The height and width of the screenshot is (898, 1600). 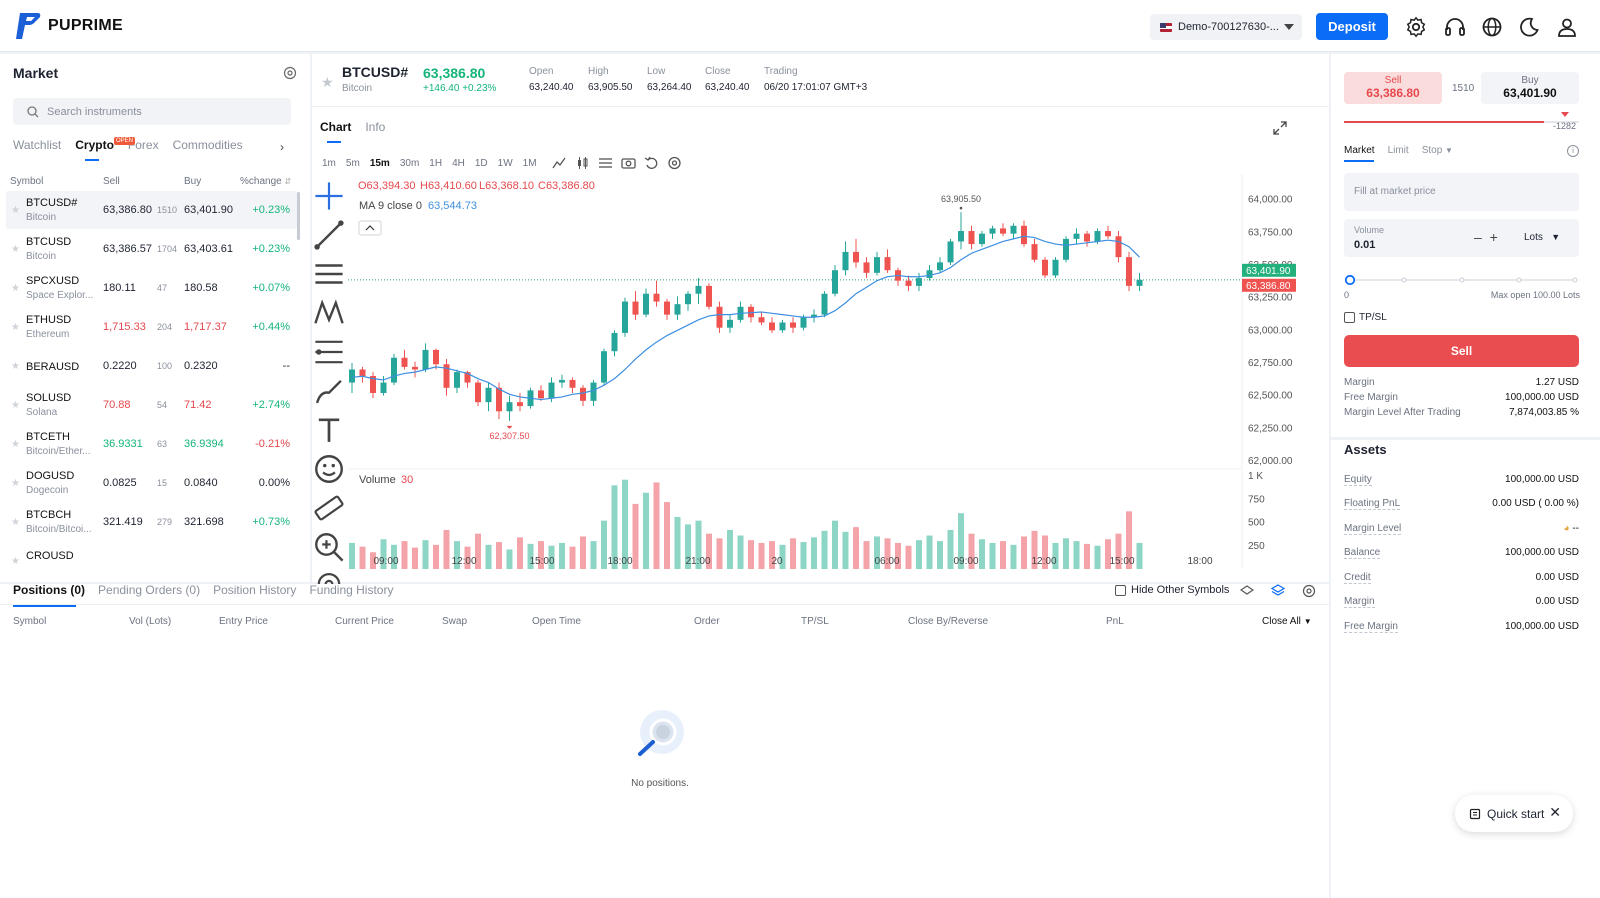 I want to click on tab-forex: Forex, so click(x=143, y=145).